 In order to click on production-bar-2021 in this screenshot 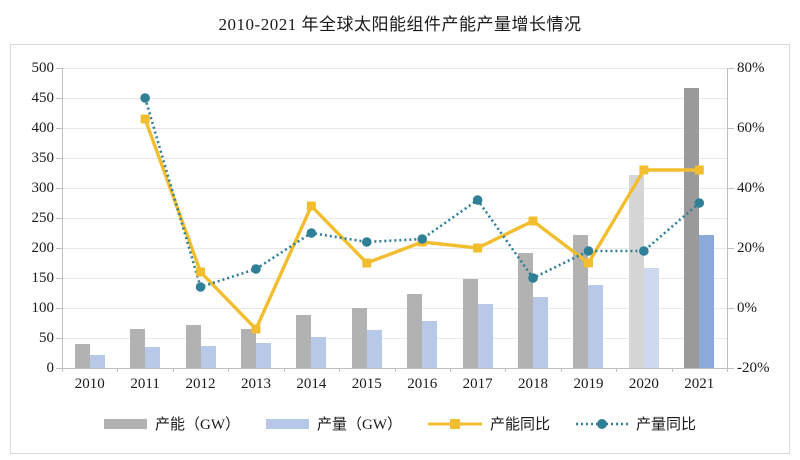, I will do `click(707, 301)`.